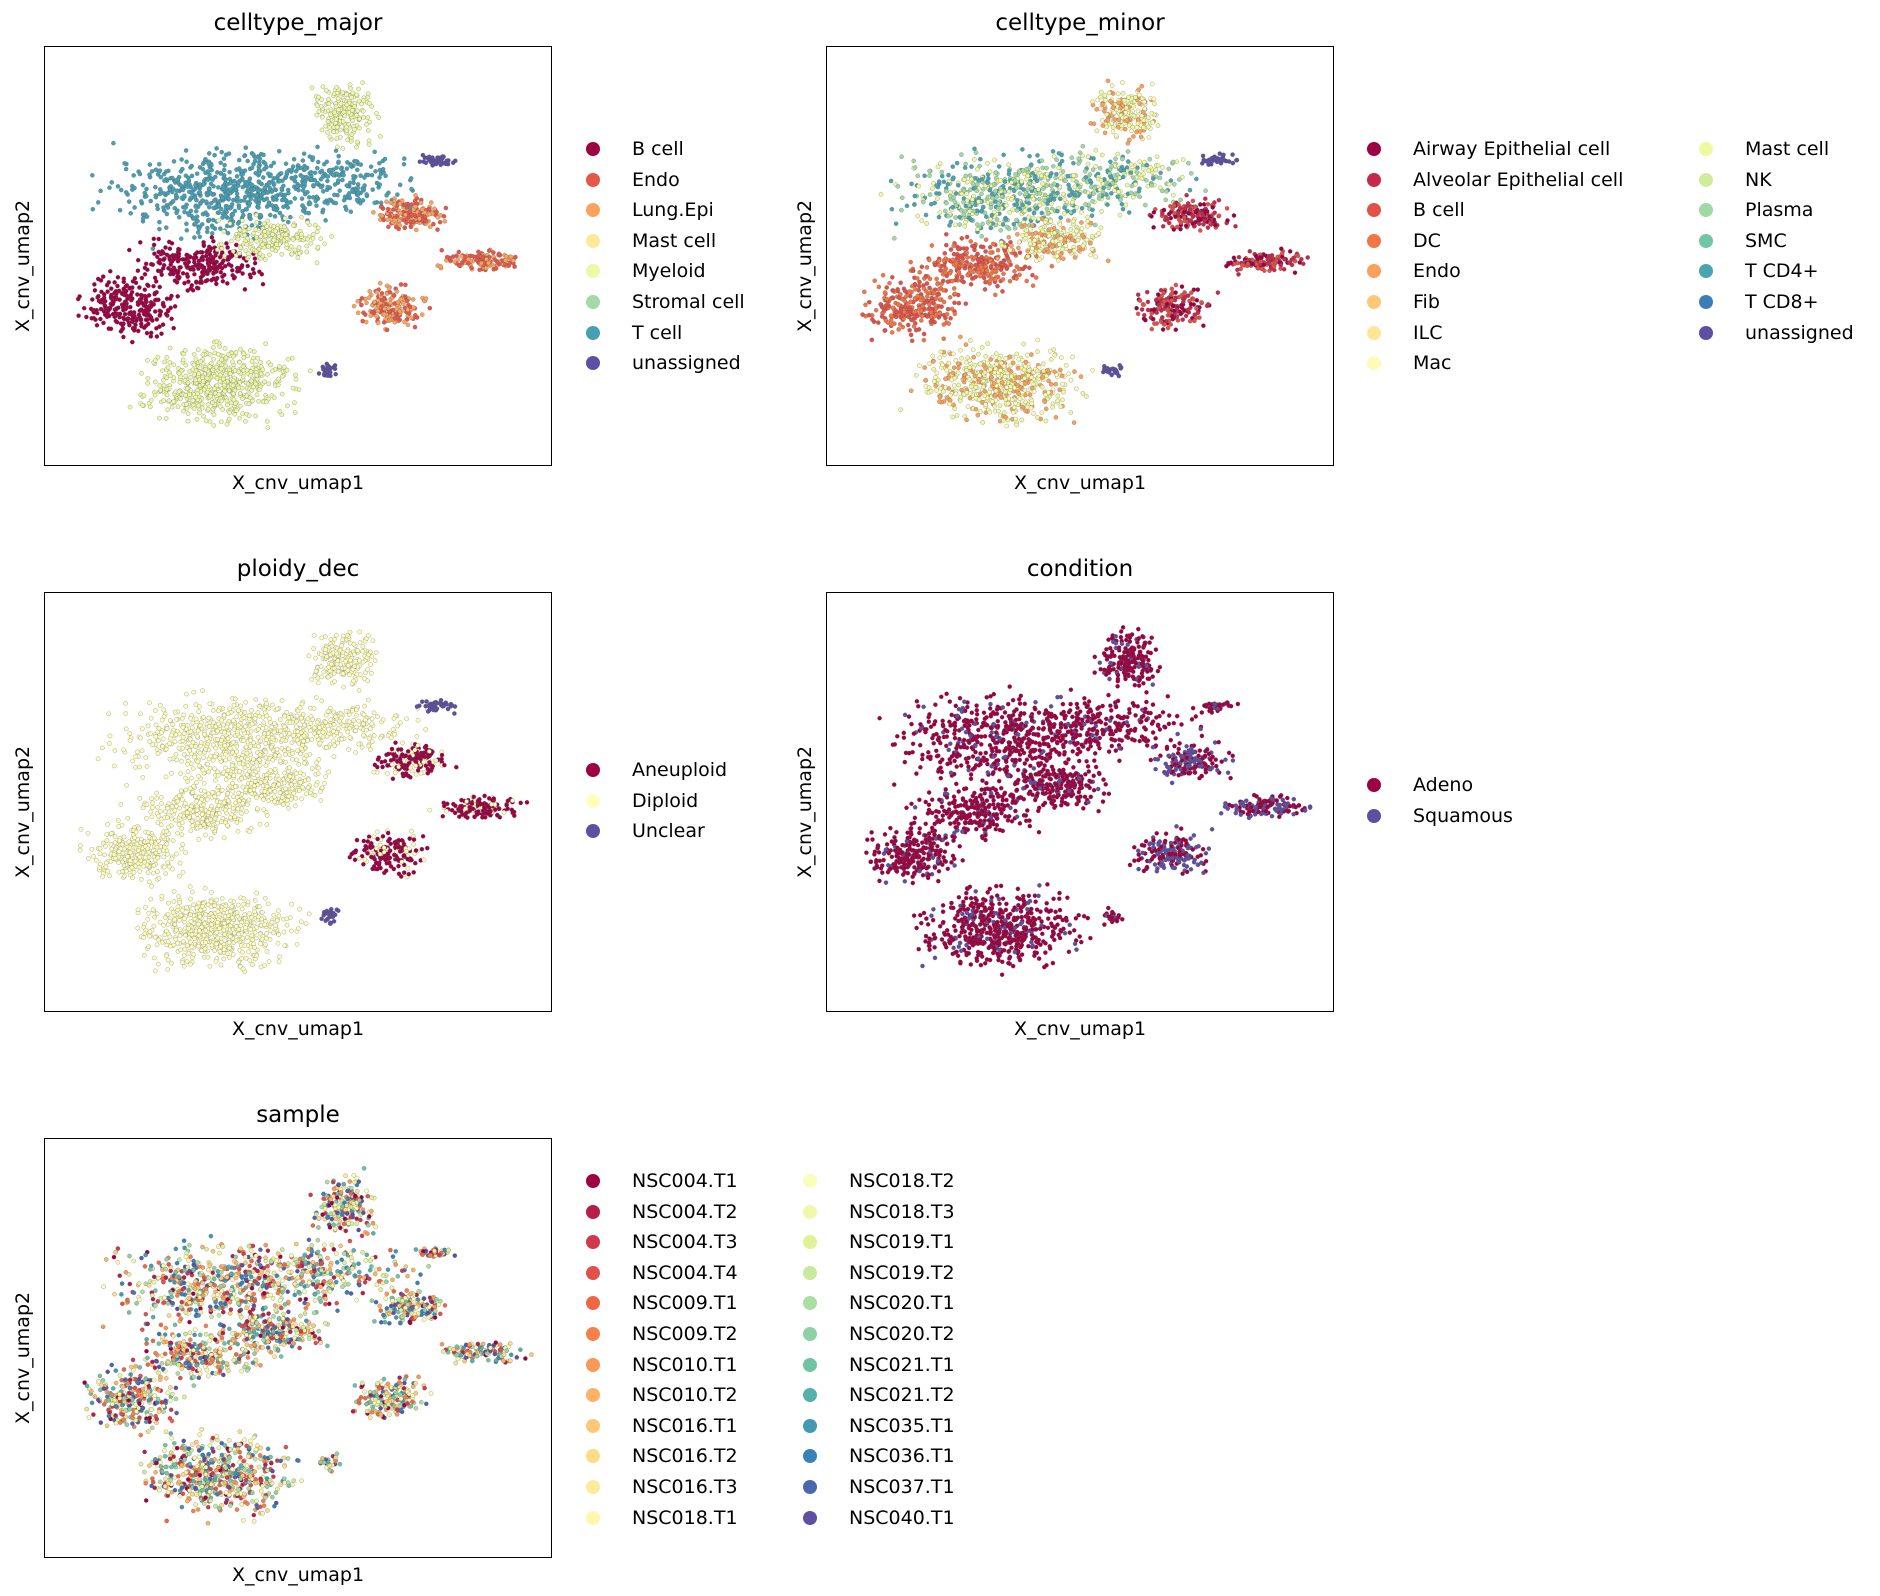 The width and height of the screenshot is (1880, 1596). Describe the element at coordinates (23, 265) in the screenshot. I see `y-axis-label: X_cnv_umap2` at that location.